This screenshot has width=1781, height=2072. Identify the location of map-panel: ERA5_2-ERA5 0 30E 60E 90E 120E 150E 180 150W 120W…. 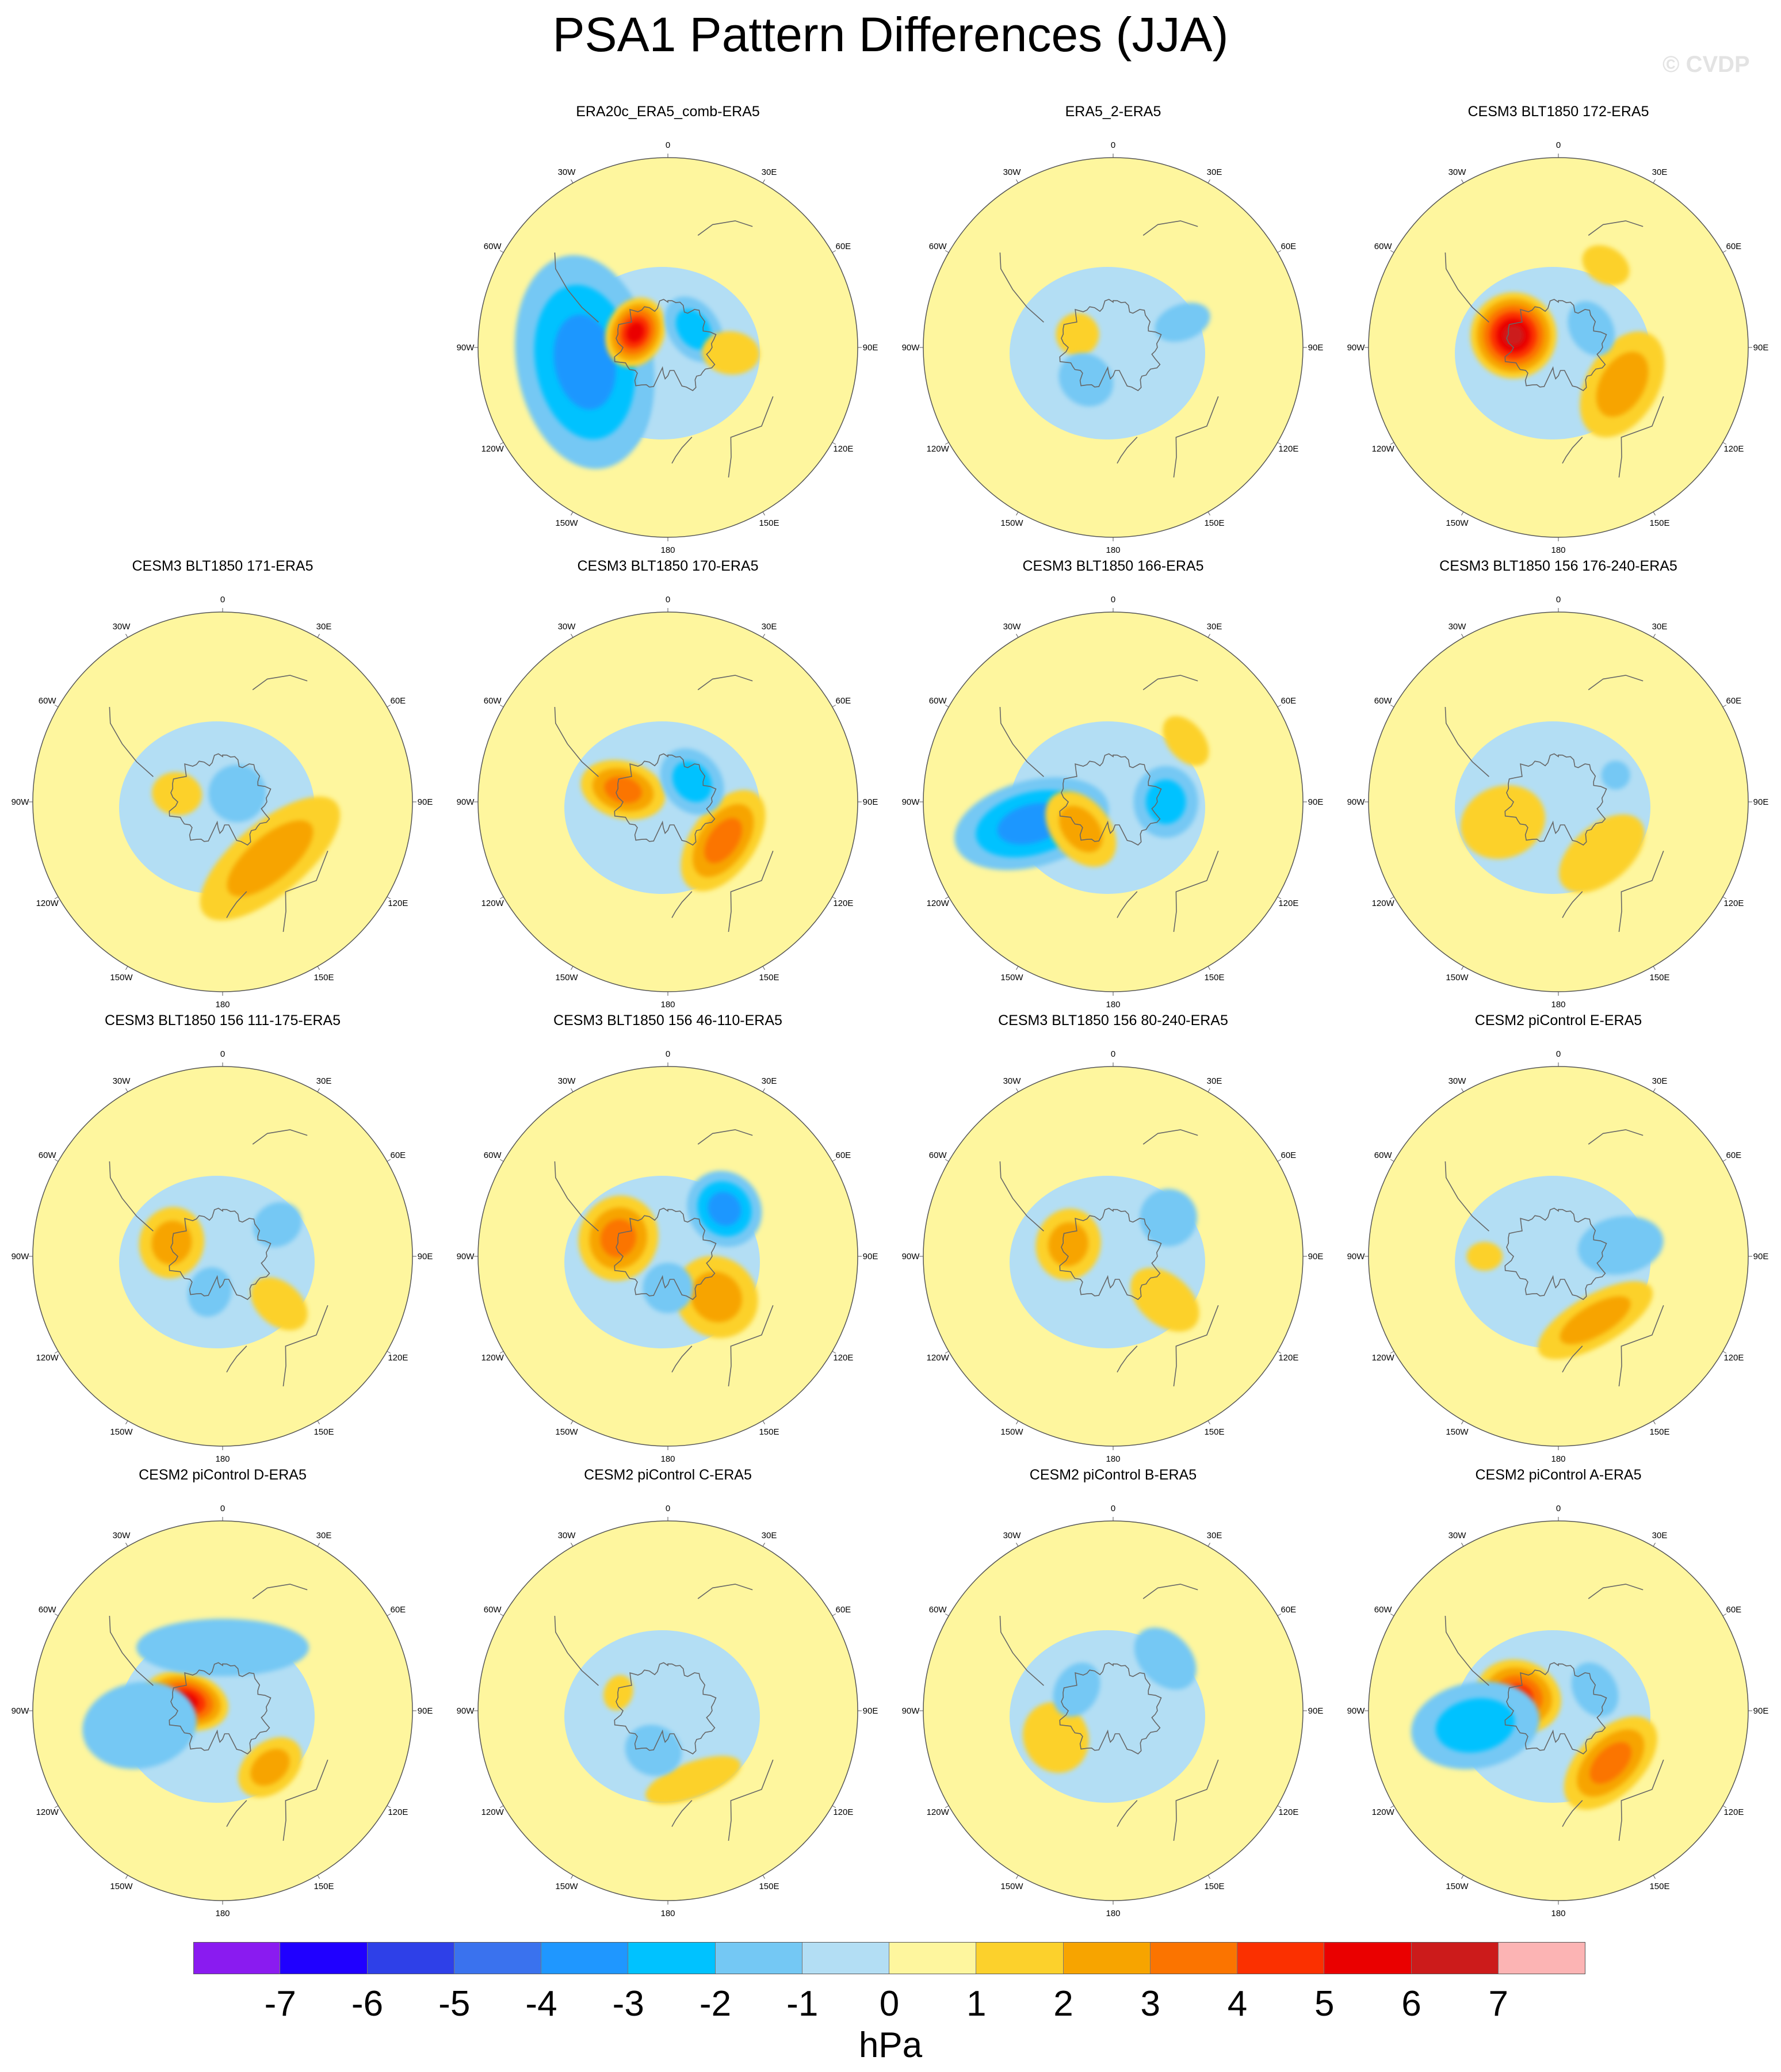
(1113, 331).